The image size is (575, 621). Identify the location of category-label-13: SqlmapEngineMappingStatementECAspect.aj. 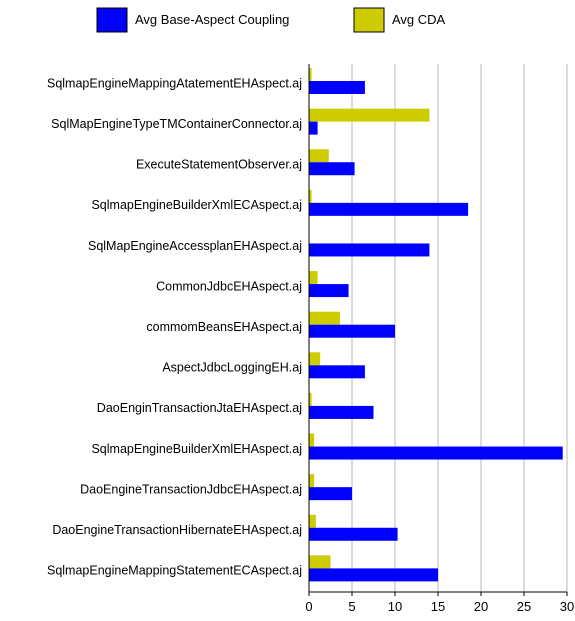
(174, 571).